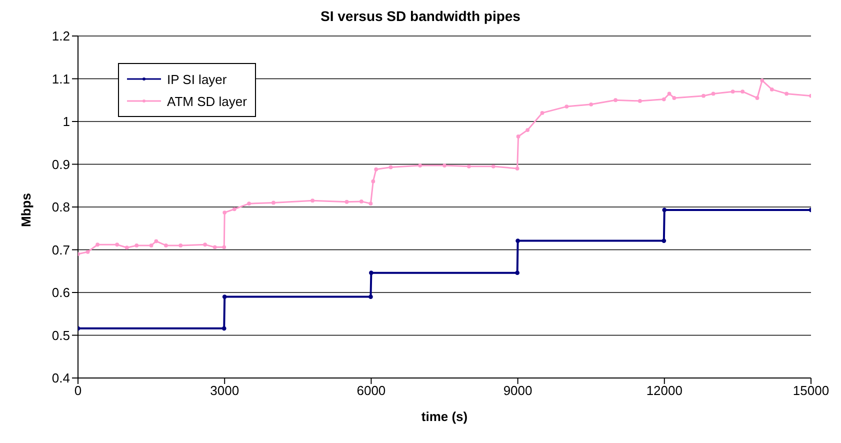  What do you see at coordinates (66, 122) in the screenshot?
I see `y-tick-label: 1` at bounding box center [66, 122].